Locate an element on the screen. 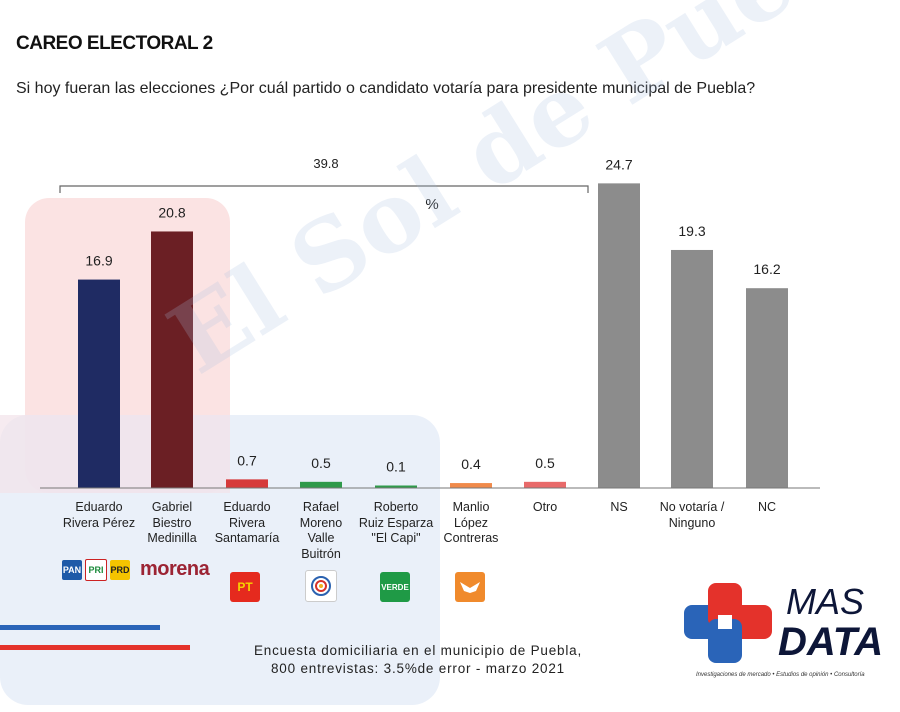 This screenshot has height=712, width=900. brand-cross-icon is located at coordinates (728, 623).